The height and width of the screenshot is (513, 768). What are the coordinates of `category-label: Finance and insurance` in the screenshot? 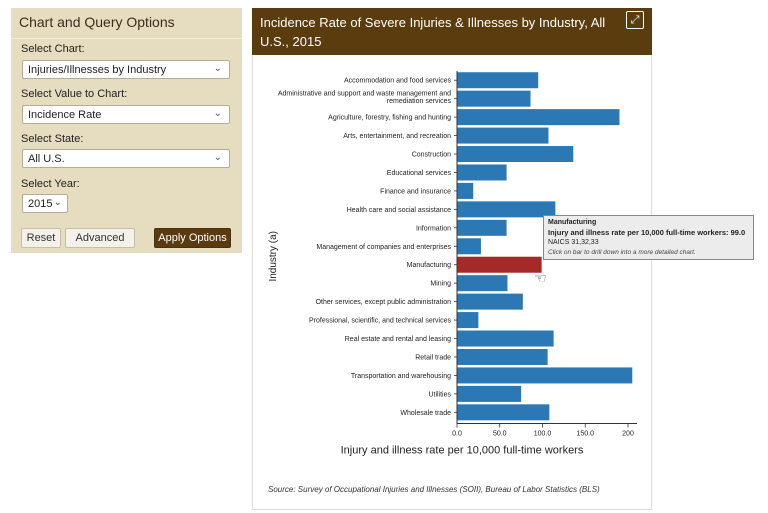 It's located at (415, 191).